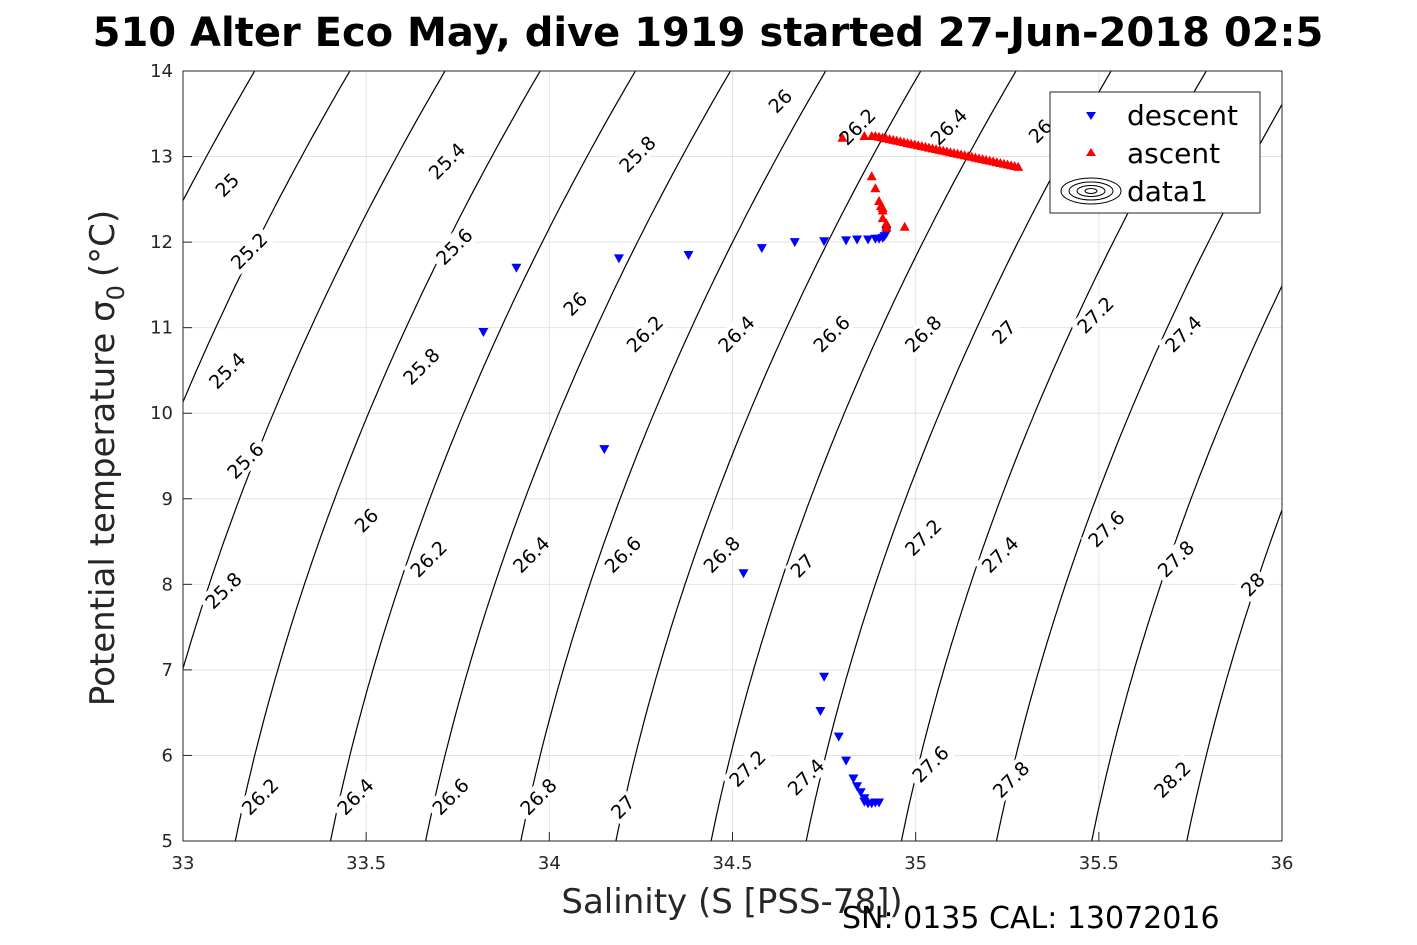 The image size is (1417, 945). Describe the element at coordinates (731, 902) in the screenshot. I see `x-axis-label: Salinity (S [PSS-78])` at that location.